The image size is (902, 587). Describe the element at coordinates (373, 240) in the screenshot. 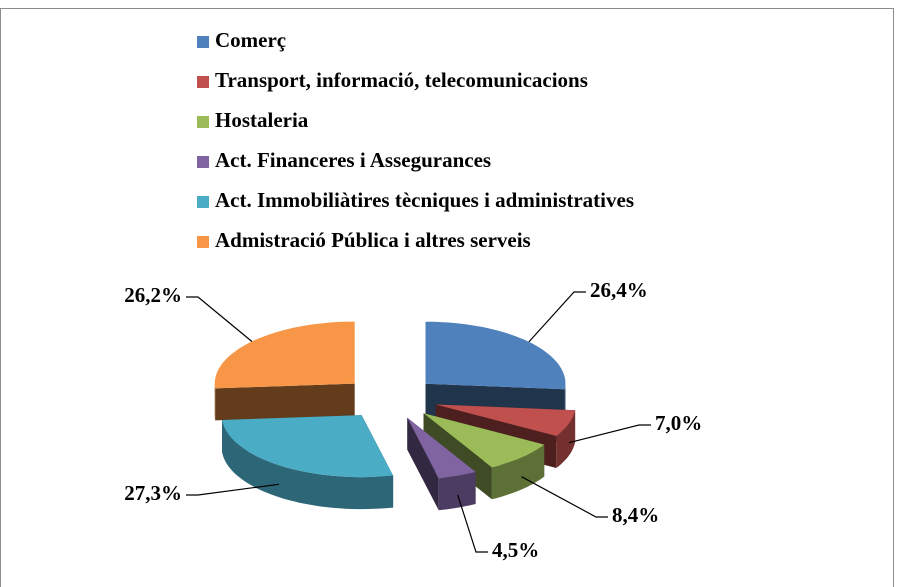

I see `legend-label: Admistració Pública i altres serveis` at that location.